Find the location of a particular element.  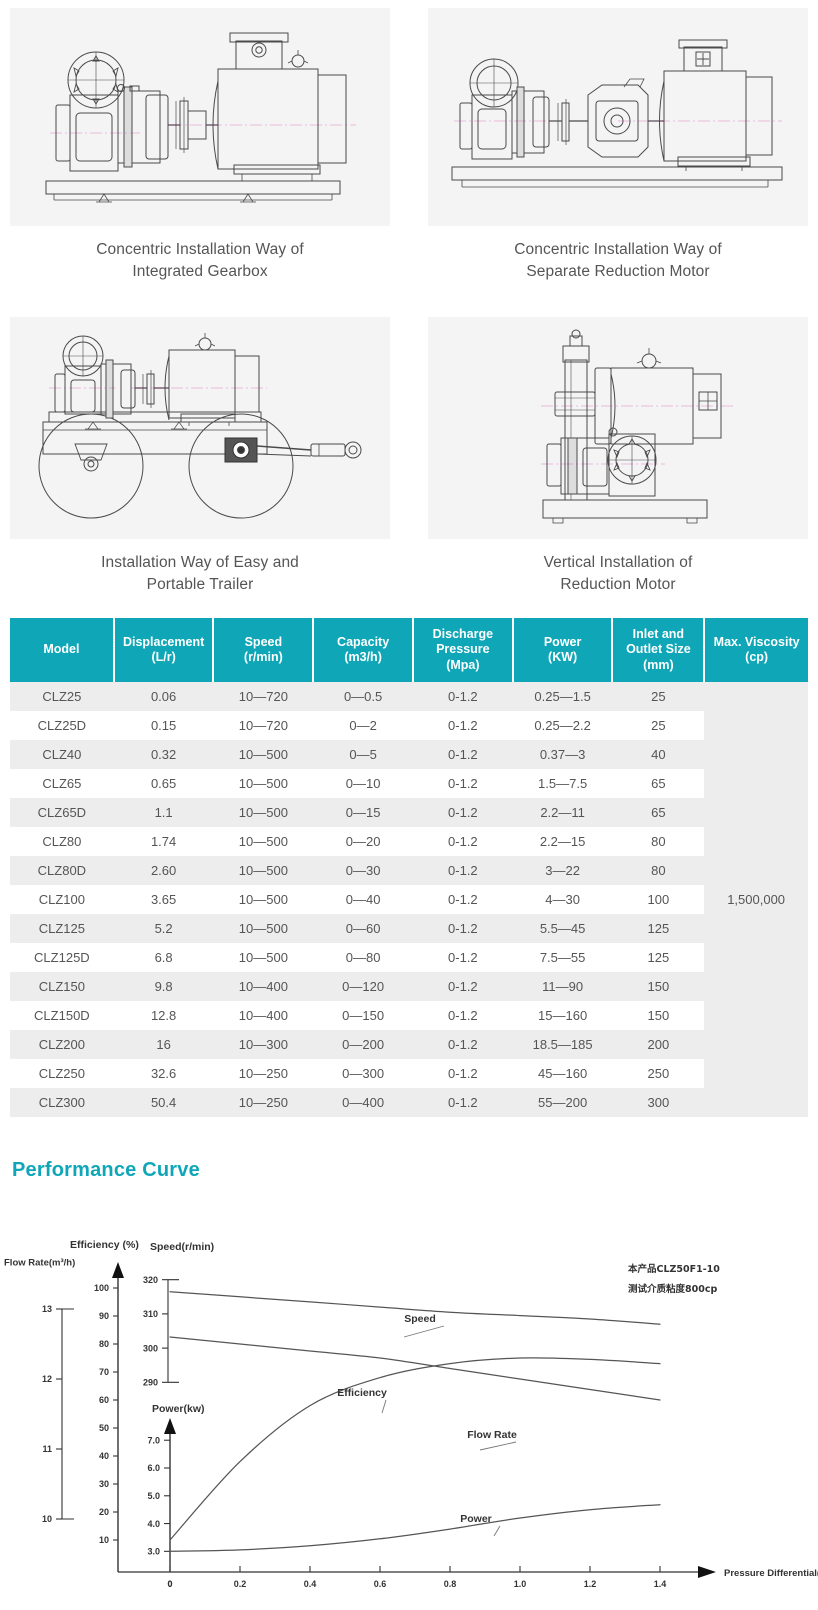

flow-rate-bracket is located at coordinates (67, 1414).